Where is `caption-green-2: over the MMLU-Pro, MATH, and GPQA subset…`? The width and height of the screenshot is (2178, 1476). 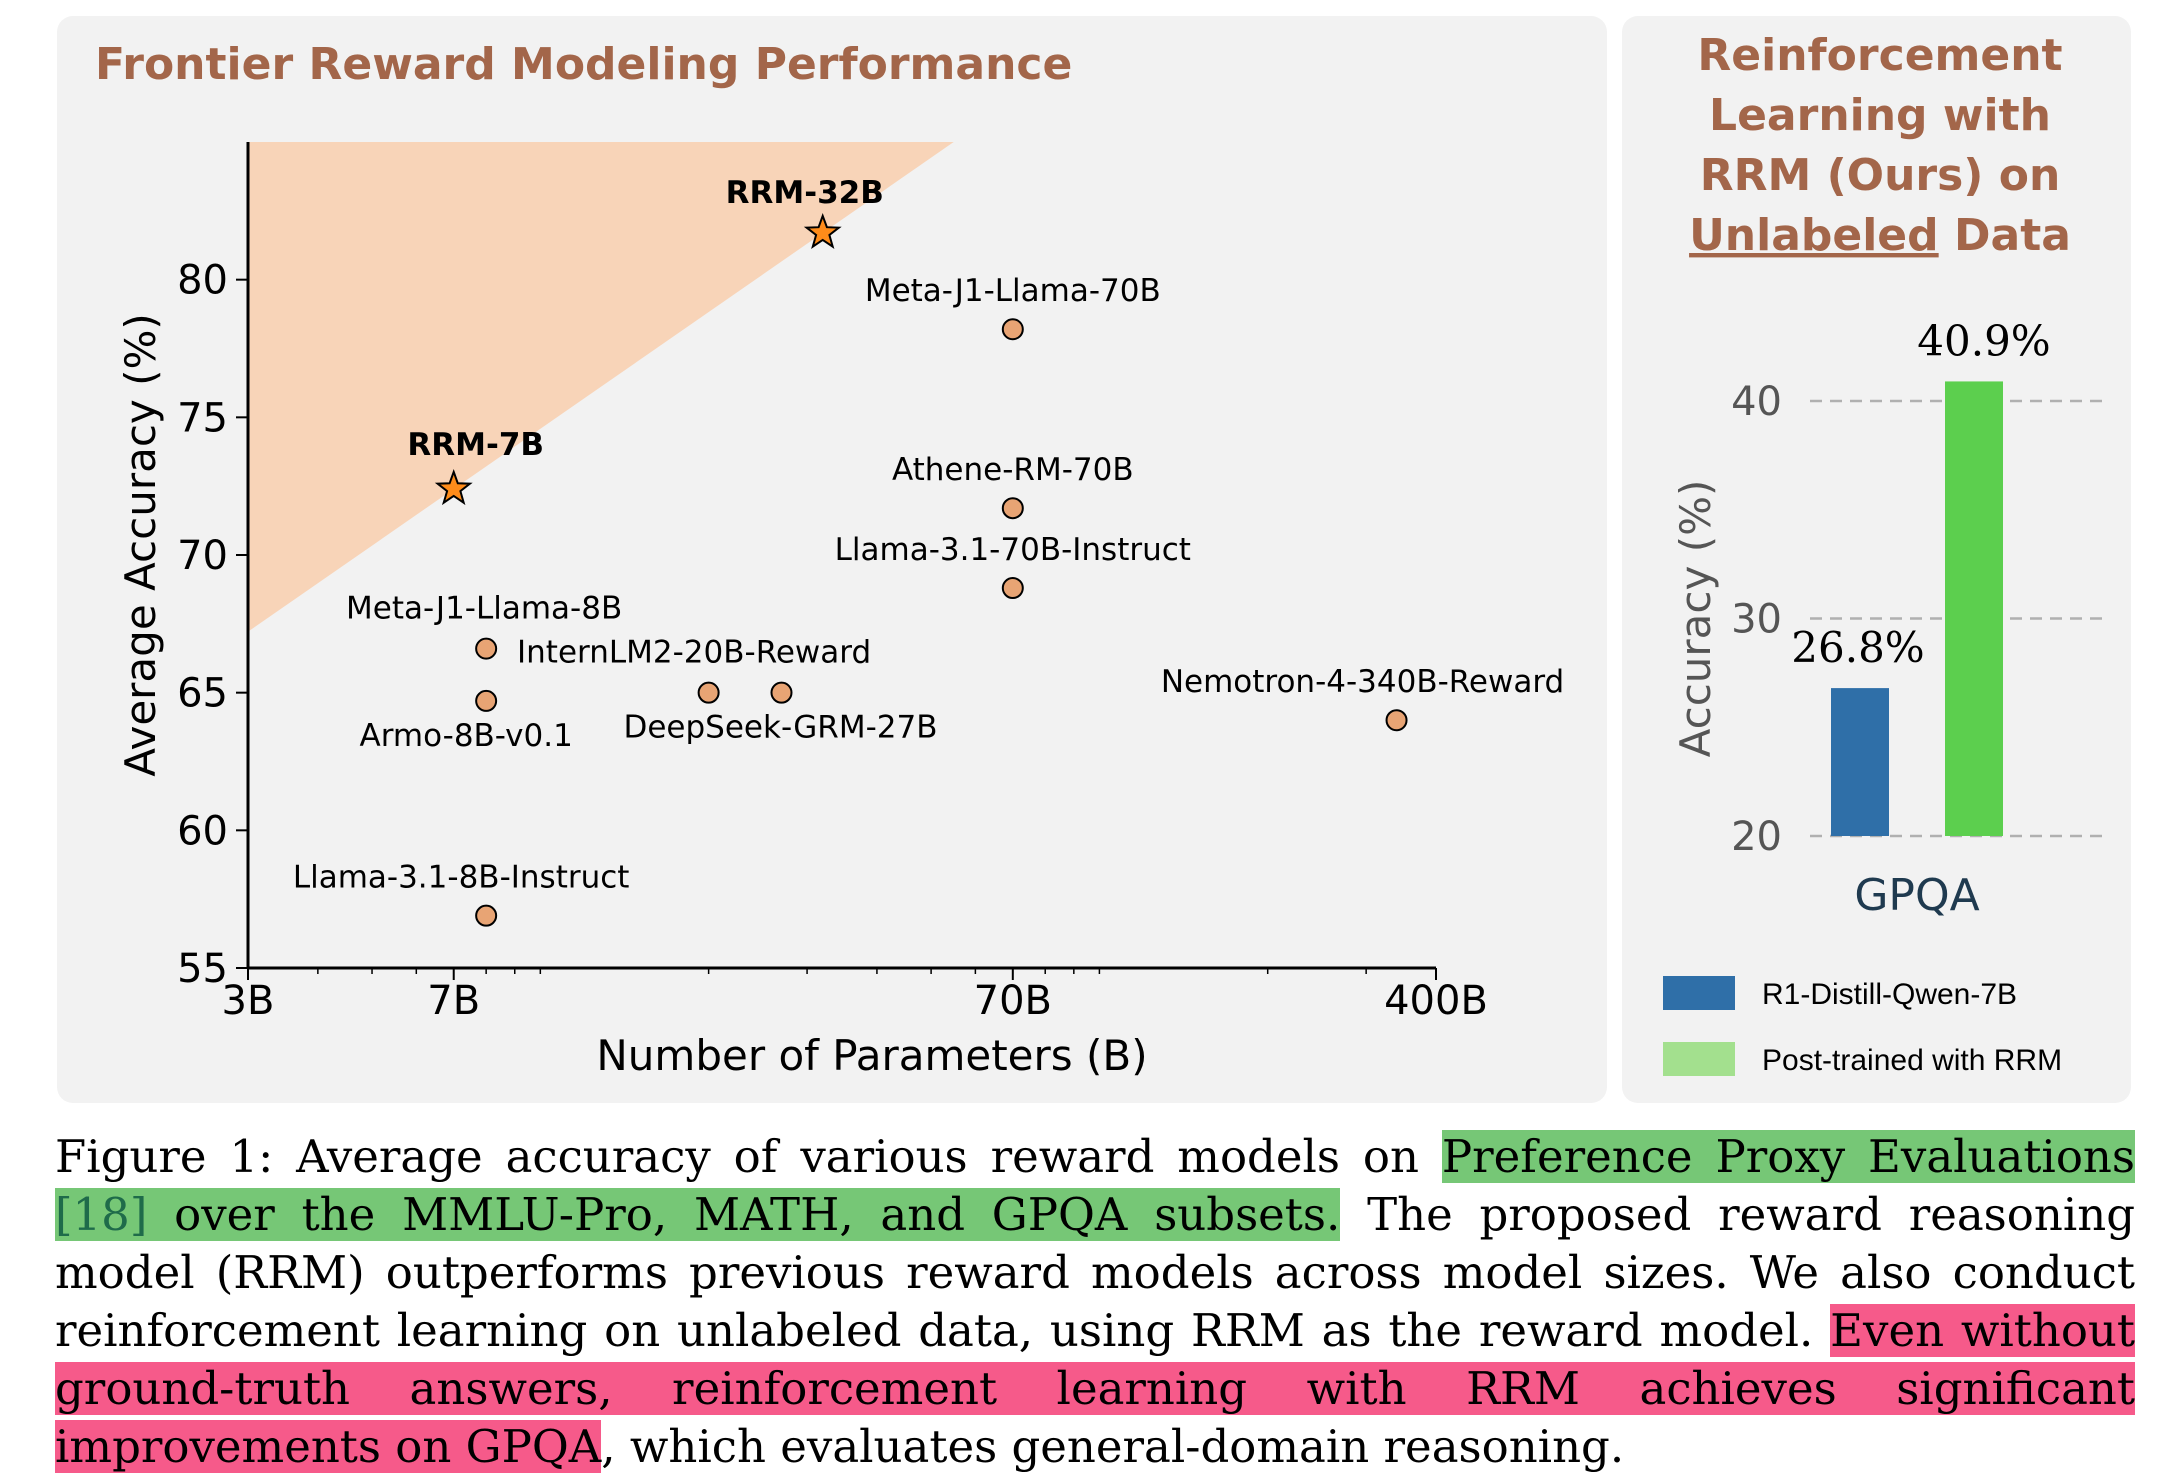
caption-green-2: over the MMLU-Pro, MATH, and GPQA subset… is located at coordinates (744, 1214).